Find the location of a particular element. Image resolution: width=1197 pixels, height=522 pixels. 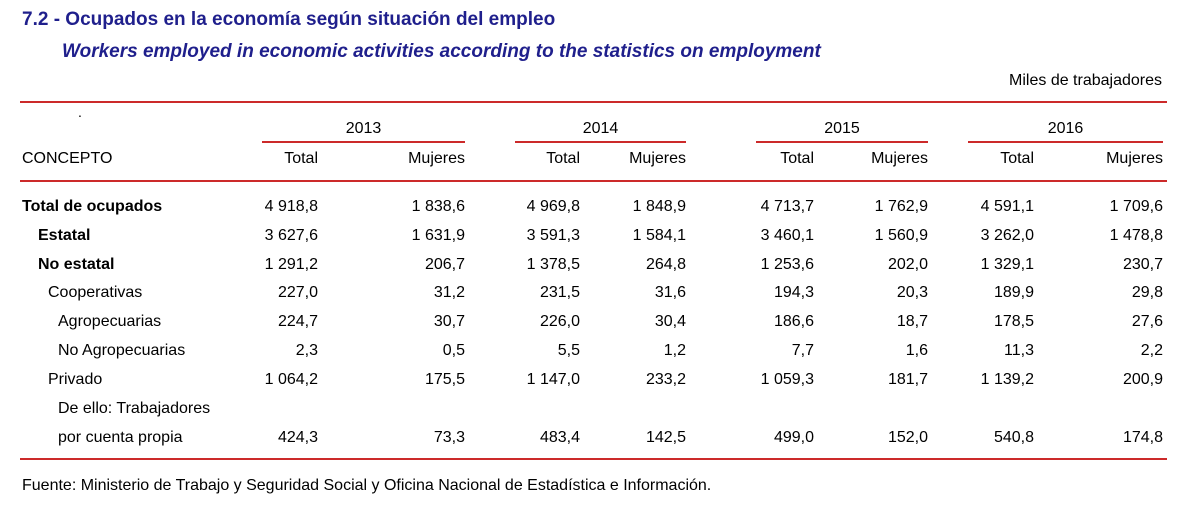

table-cell: 73,3 is located at coordinates (449, 437).